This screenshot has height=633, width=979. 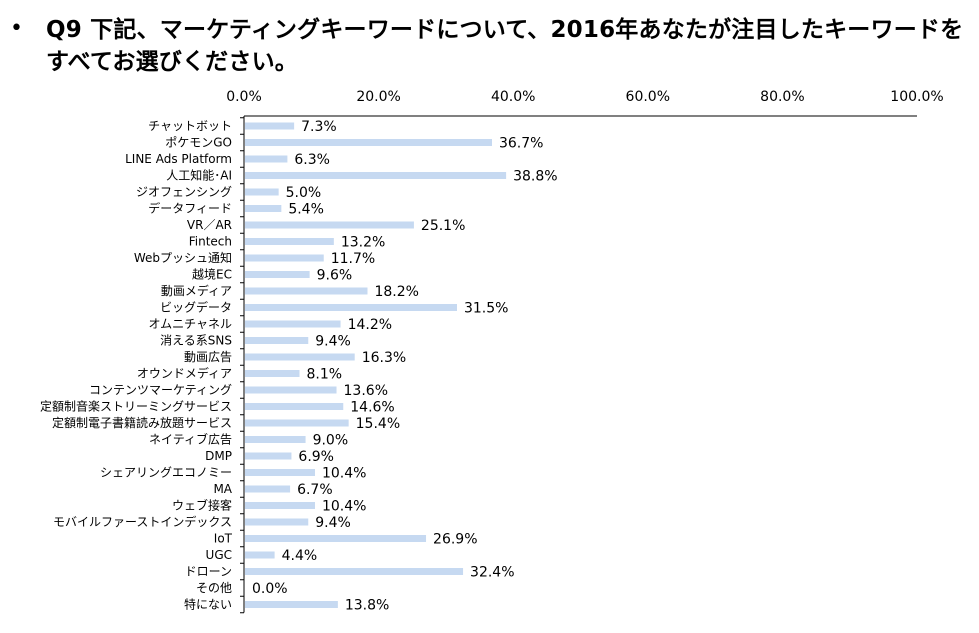 I want to click on data-label: 9.4%, so click(x=333, y=342).